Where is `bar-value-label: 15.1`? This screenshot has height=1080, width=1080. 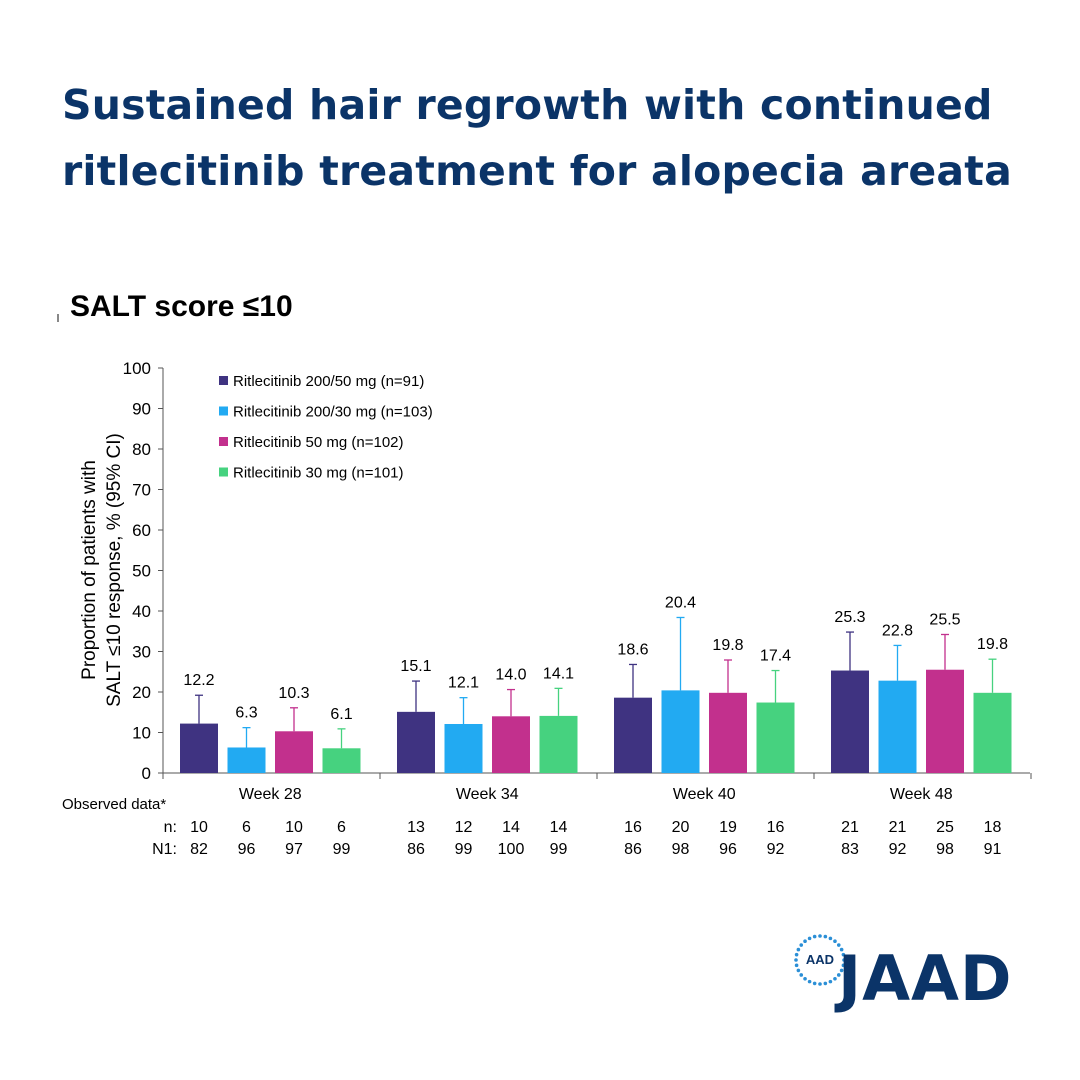 bar-value-label: 15.1 is located at coordinates (415, 666).